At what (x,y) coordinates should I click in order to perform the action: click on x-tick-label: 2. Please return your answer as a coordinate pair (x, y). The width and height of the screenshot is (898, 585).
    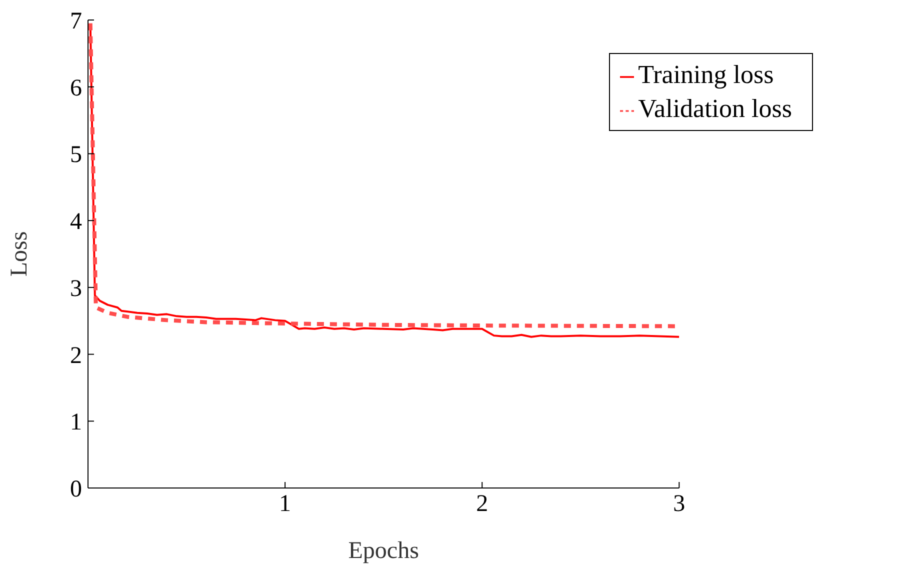
    Looking at the image, I should click on (482, 504).